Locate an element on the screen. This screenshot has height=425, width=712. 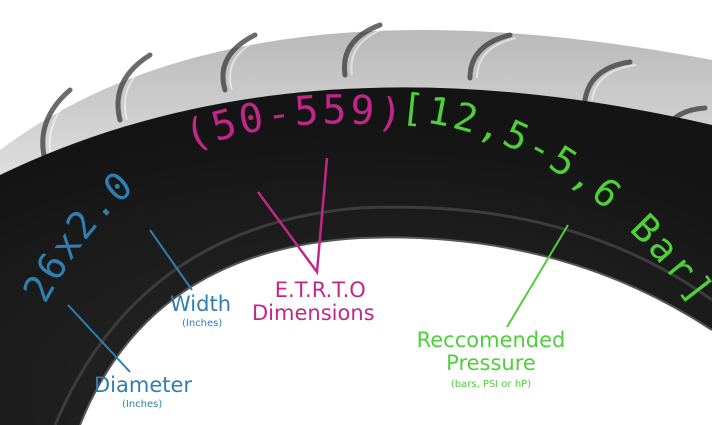
diameter-callout: Diameter (Inches) is located at coordinates (143, 392).